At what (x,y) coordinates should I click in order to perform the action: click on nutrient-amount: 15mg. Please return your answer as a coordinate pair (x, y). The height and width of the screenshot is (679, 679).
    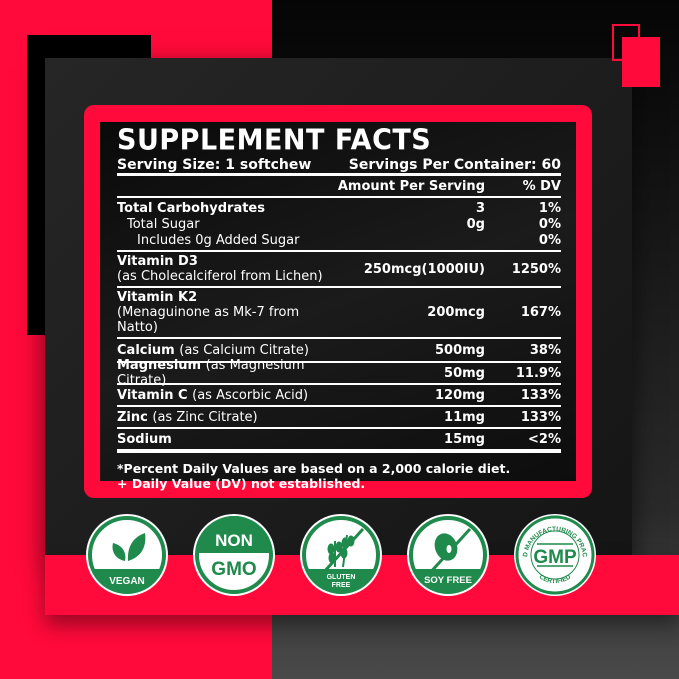
    Looking at the image, I should click on (464, 439).